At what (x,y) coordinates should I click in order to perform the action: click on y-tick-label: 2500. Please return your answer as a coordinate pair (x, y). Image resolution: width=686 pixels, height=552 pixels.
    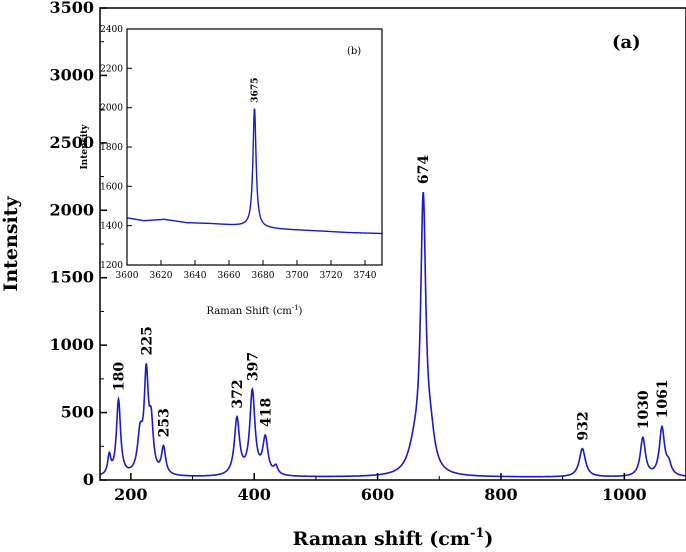
    Looking at the image, I should click on (71, 142).